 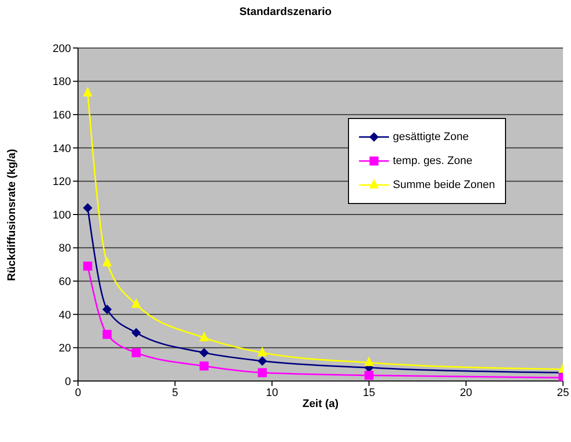 What do you see at coordinates (64, 315) in the screenshot?
I see `y-tick-label: 40` at bounding box center [64, 315].